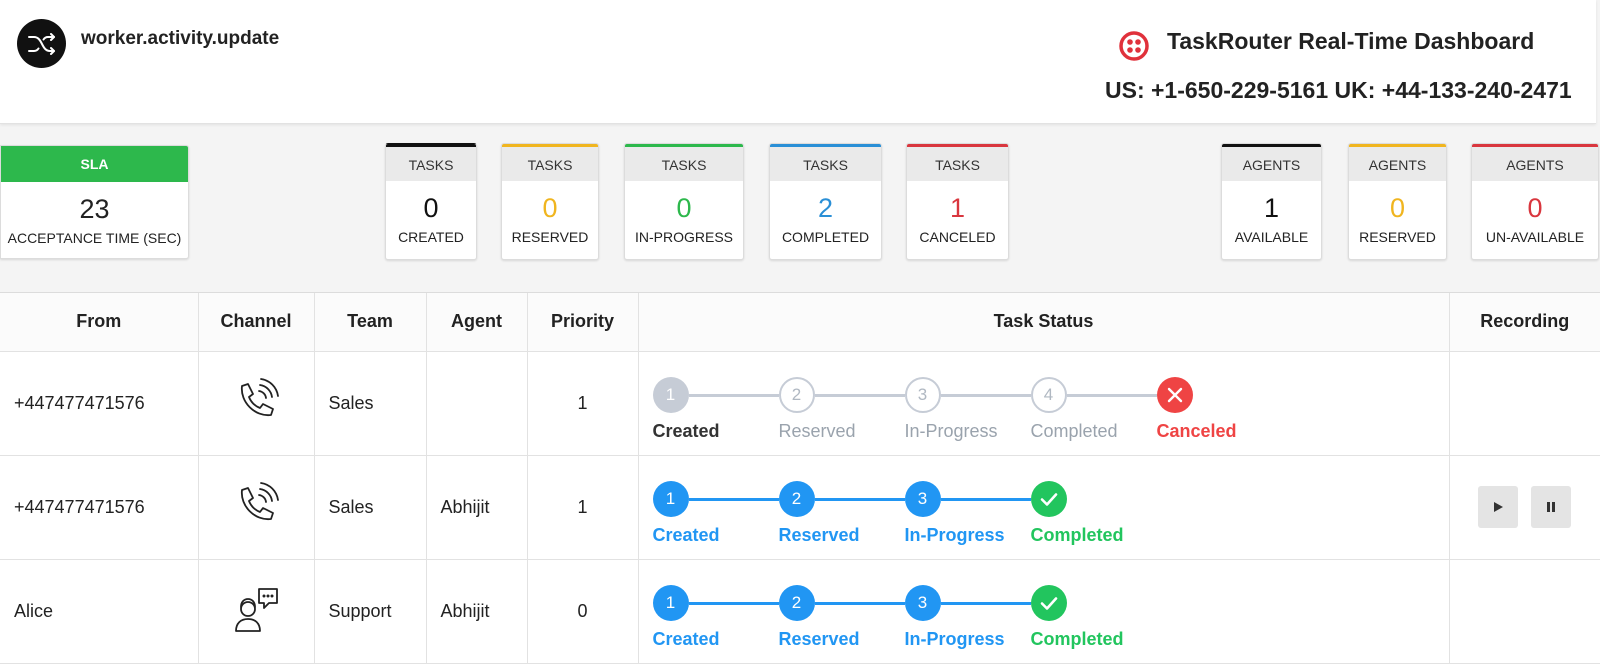 The width and height of the screenshot is (1600, 667). Describe the element at coordinates (431, 237) in the screenshot. I see `card-label: CREATED` at that location.